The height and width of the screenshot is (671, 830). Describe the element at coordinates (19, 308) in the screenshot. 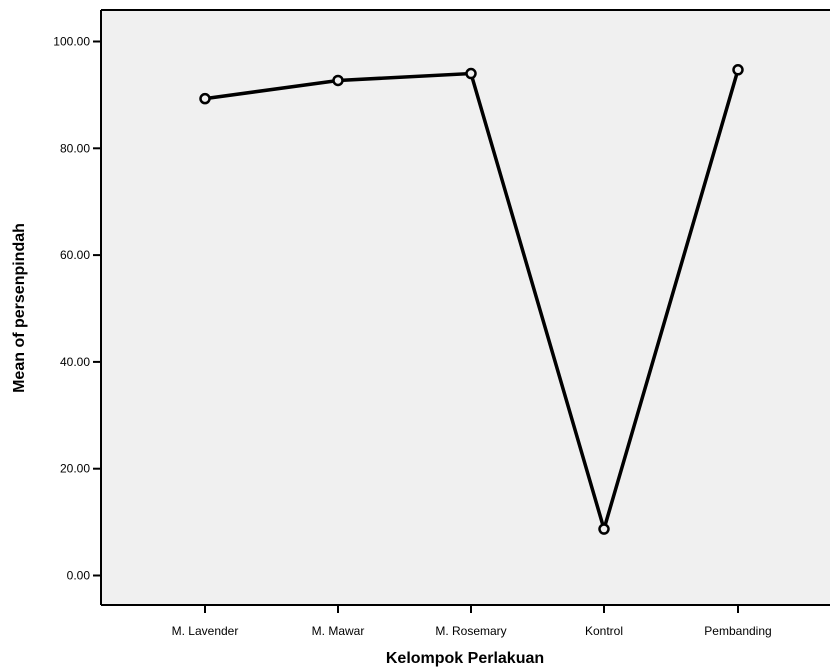

I see `y-axis-title: Mean of persenpindah` at that location.